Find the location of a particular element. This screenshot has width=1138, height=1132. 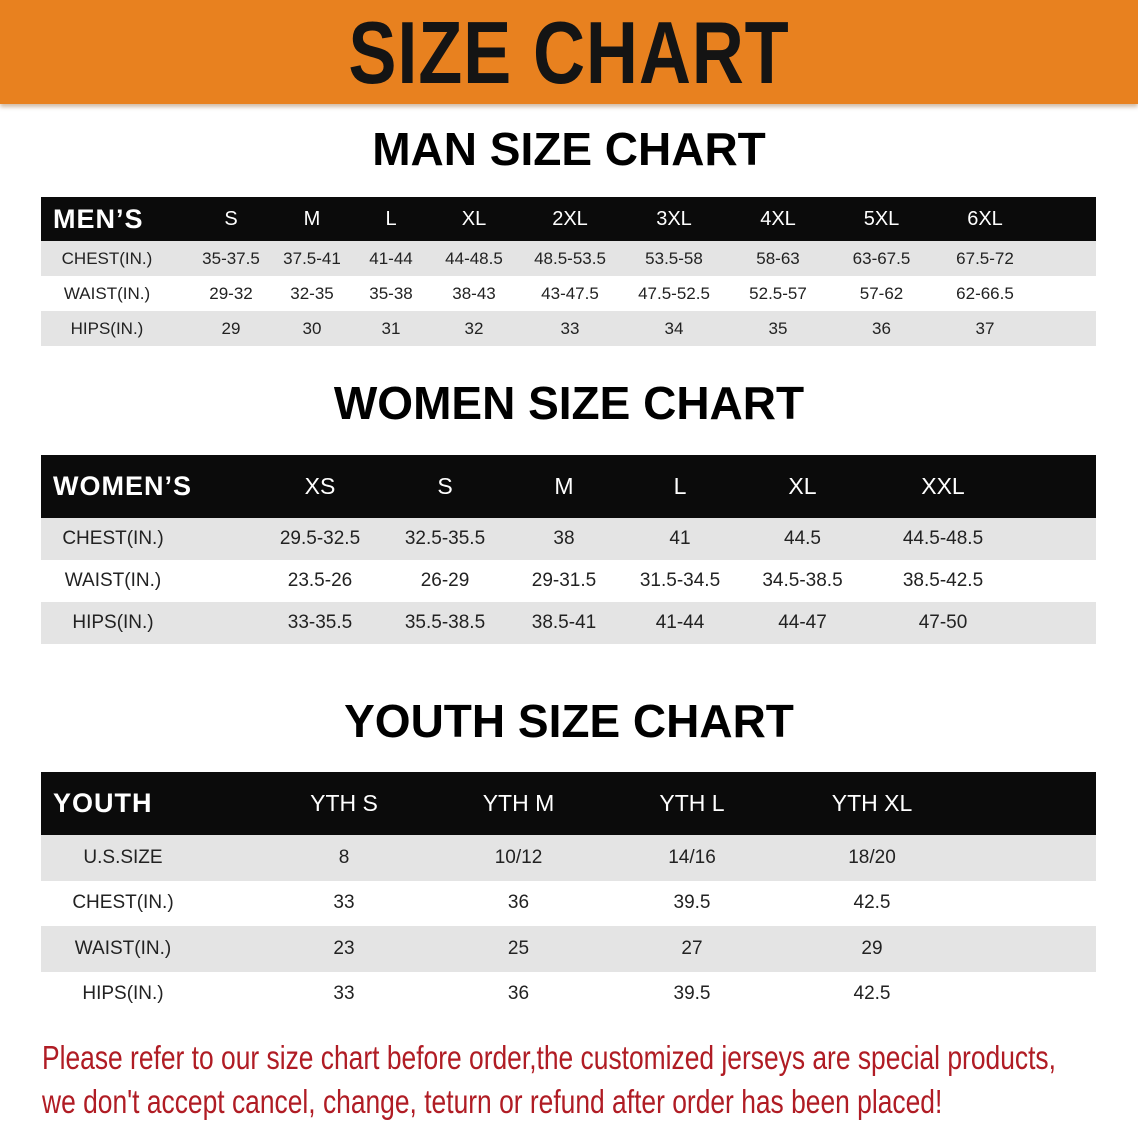

table-cell: 25 is located at coordinates (518, 948).